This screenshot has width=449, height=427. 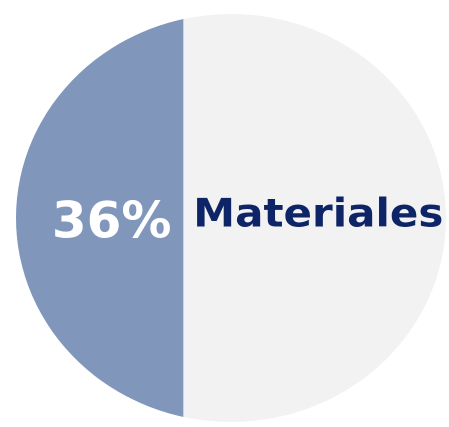 What do you see at coordinates (318, 214) in the screenshot?
I see `category-label: Materiales` at bounding box center [318, 214].